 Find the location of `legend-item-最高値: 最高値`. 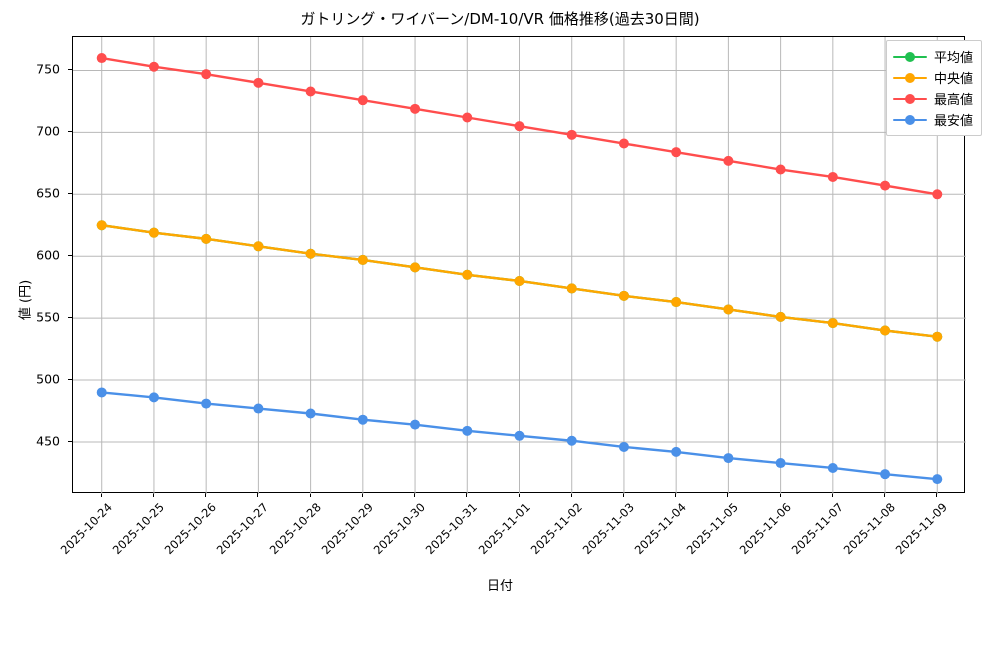

legend-item-最高値: 最高値 is located at coordinates (932, 98).